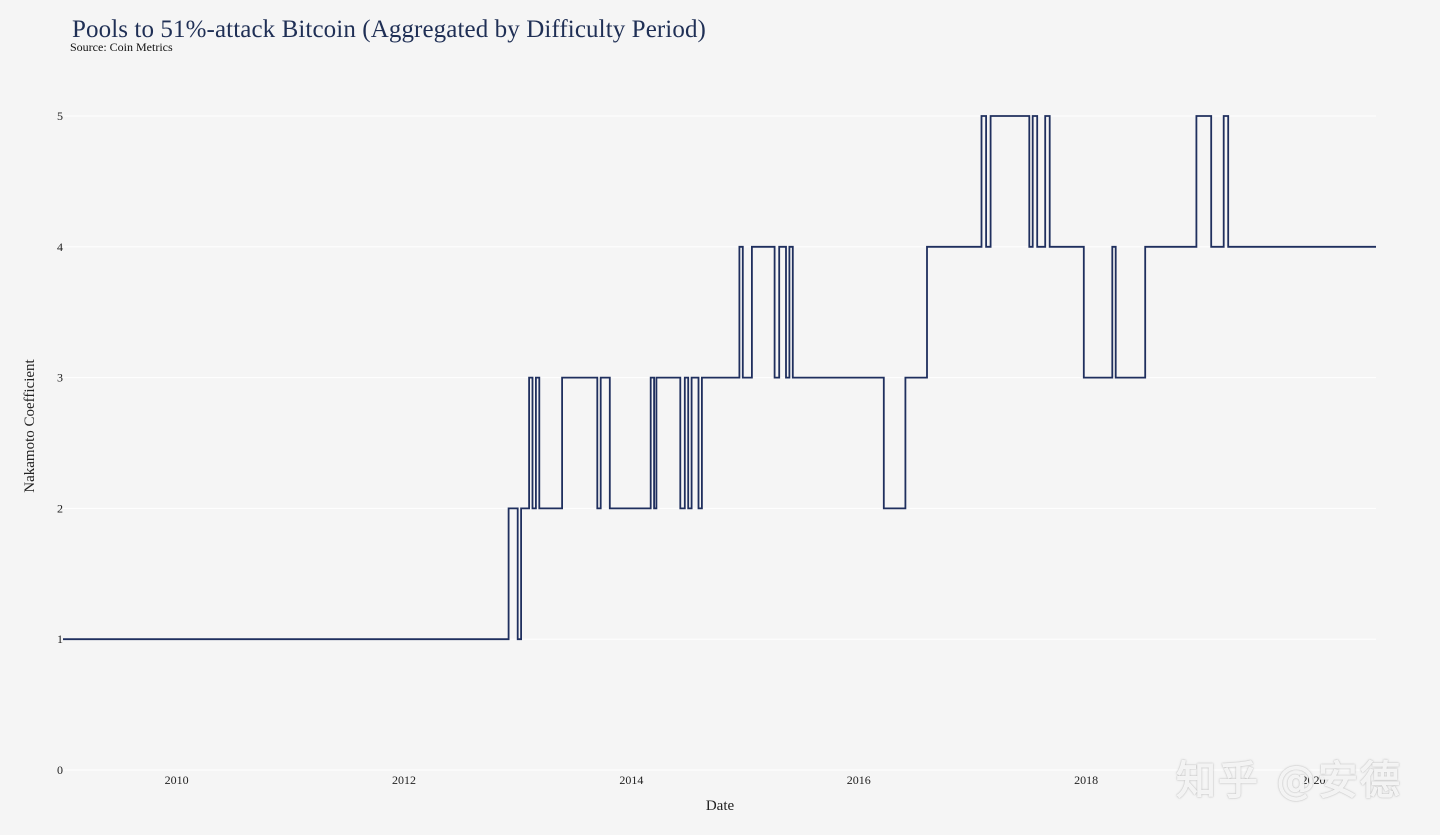 Image resolution: width=1440 pixels, height=835 pixels. What do you see at coordinates (60, 116) in the screenshot?
I see `y-tick-label: 5` at bounding box center [60, 116].